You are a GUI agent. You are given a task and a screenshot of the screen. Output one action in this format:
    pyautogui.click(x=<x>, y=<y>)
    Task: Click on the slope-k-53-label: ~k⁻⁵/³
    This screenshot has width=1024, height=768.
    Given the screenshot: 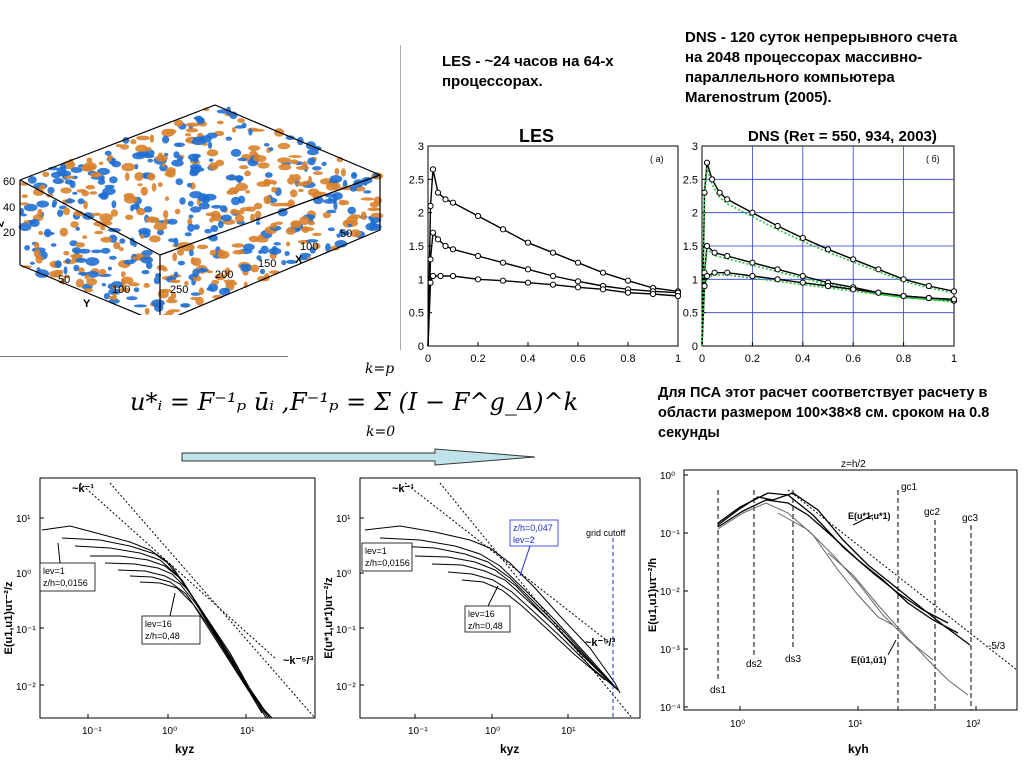 What is the action you would take?
    pyautogui.click(x=600, y=643)
    